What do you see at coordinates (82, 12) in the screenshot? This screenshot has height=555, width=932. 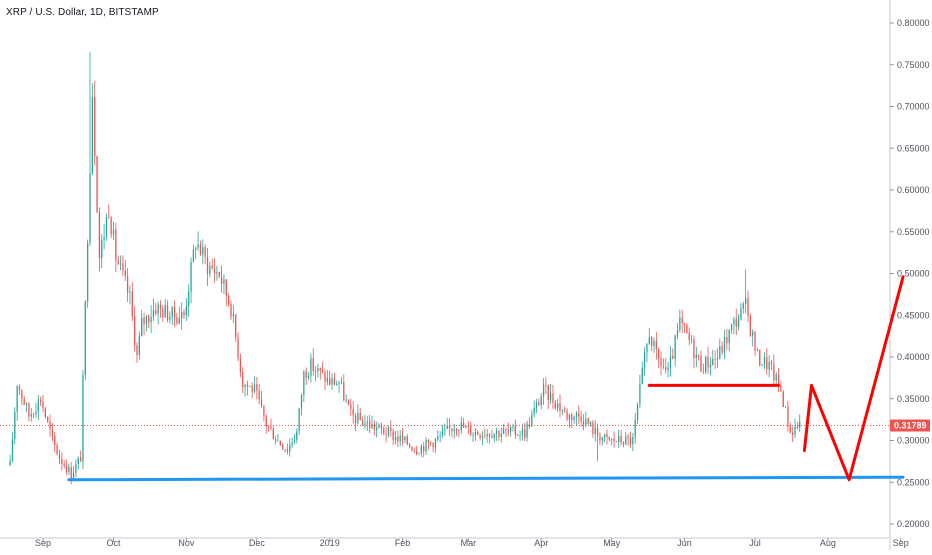 I see `chart-title: XRP / U.S. Dollar, 1D, BITSTAMP` at bounding box center [82, 12].